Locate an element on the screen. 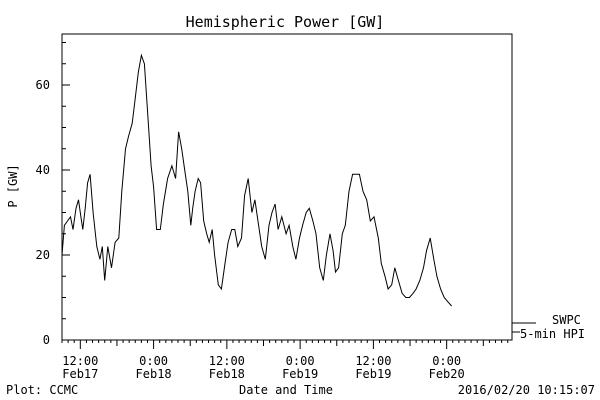  x-tick-label: Feb20 is located at coordinates (447, 374).